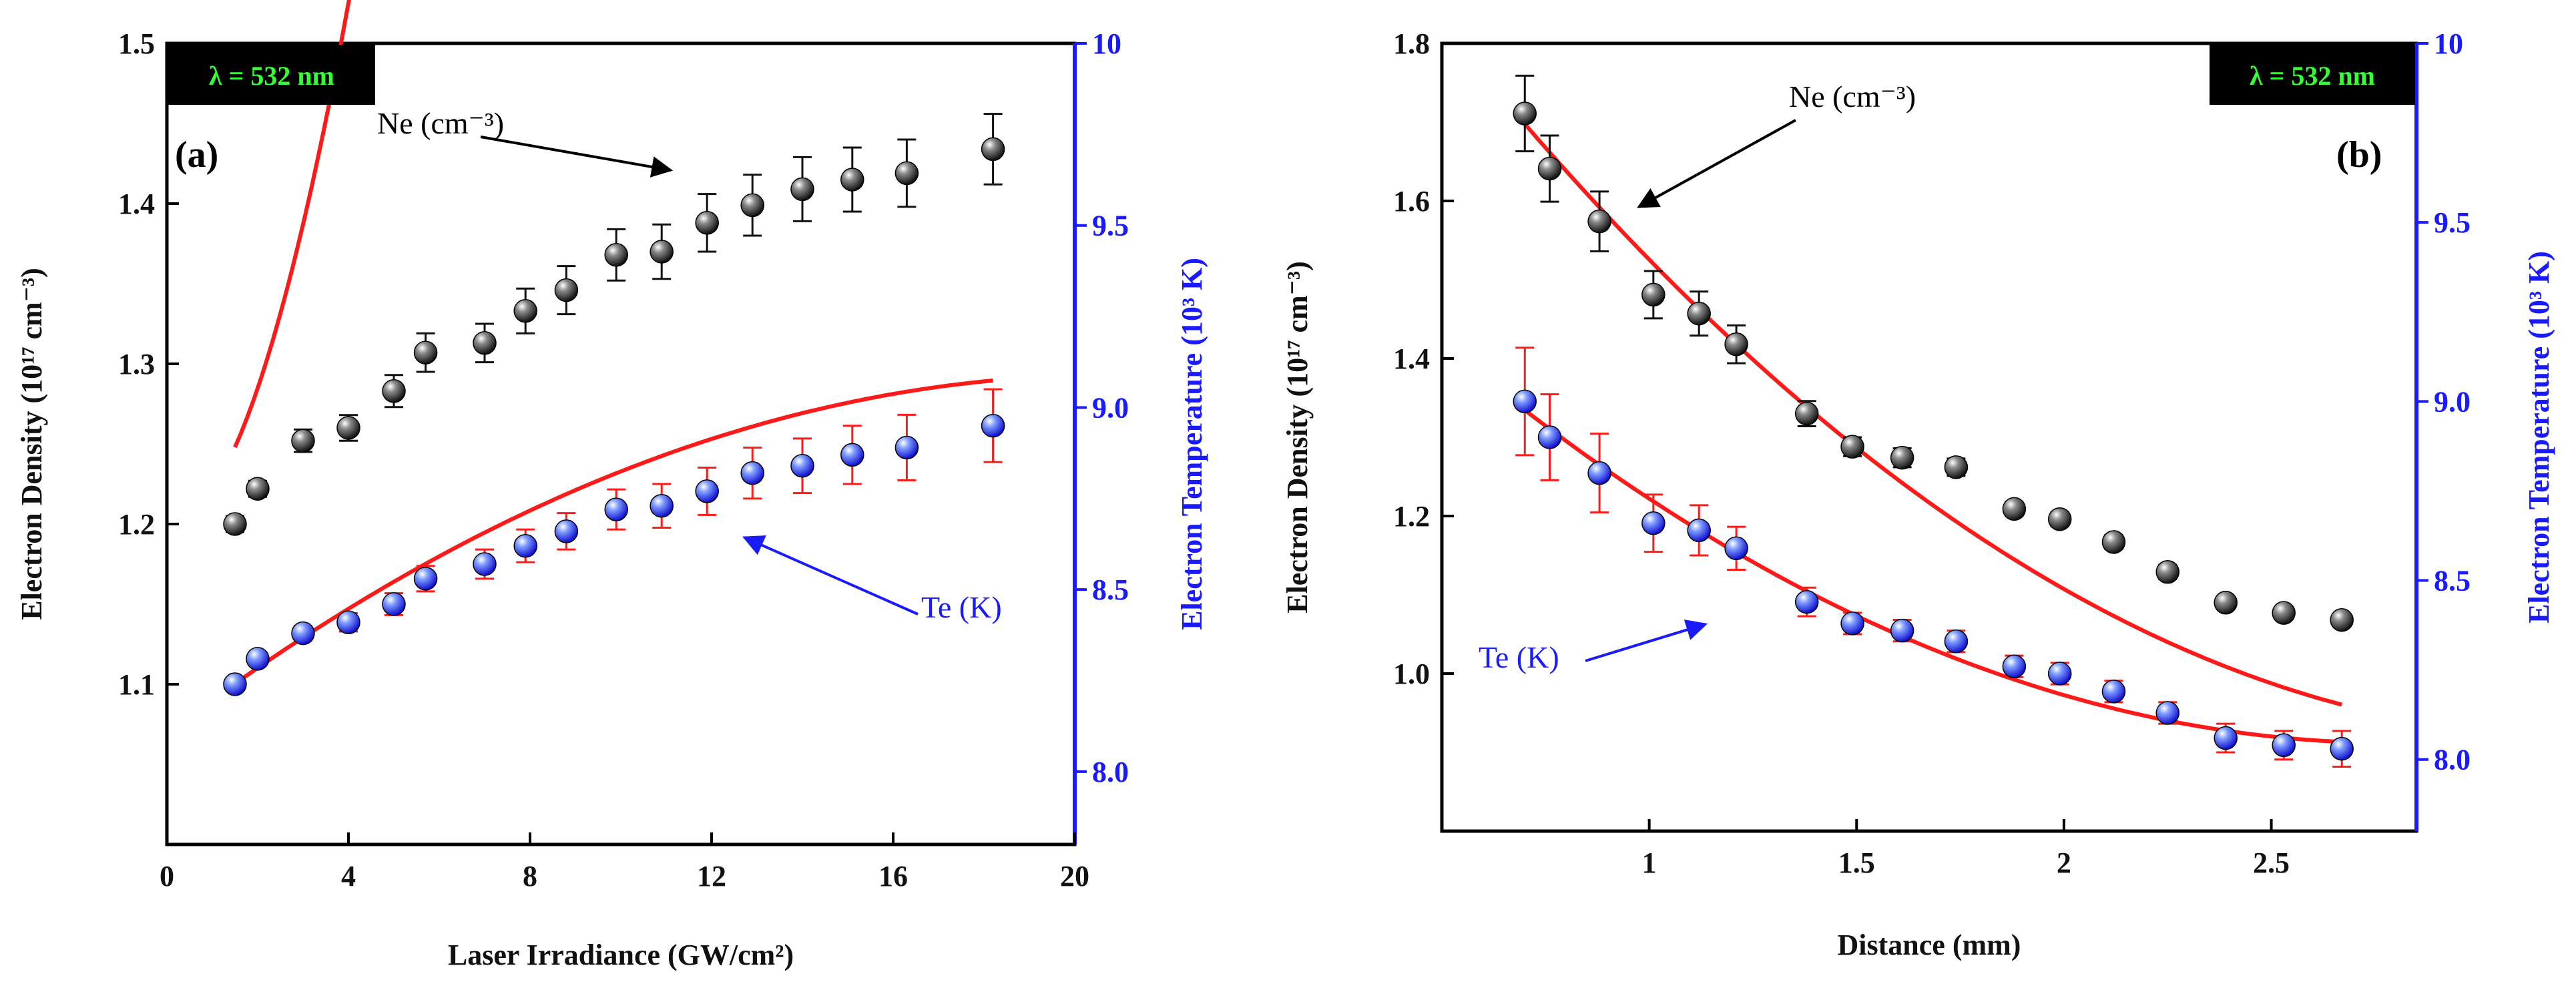  I want to click on panel-a-ylabel-right: Electron Temperature (10³ K), so click(1192, 444).